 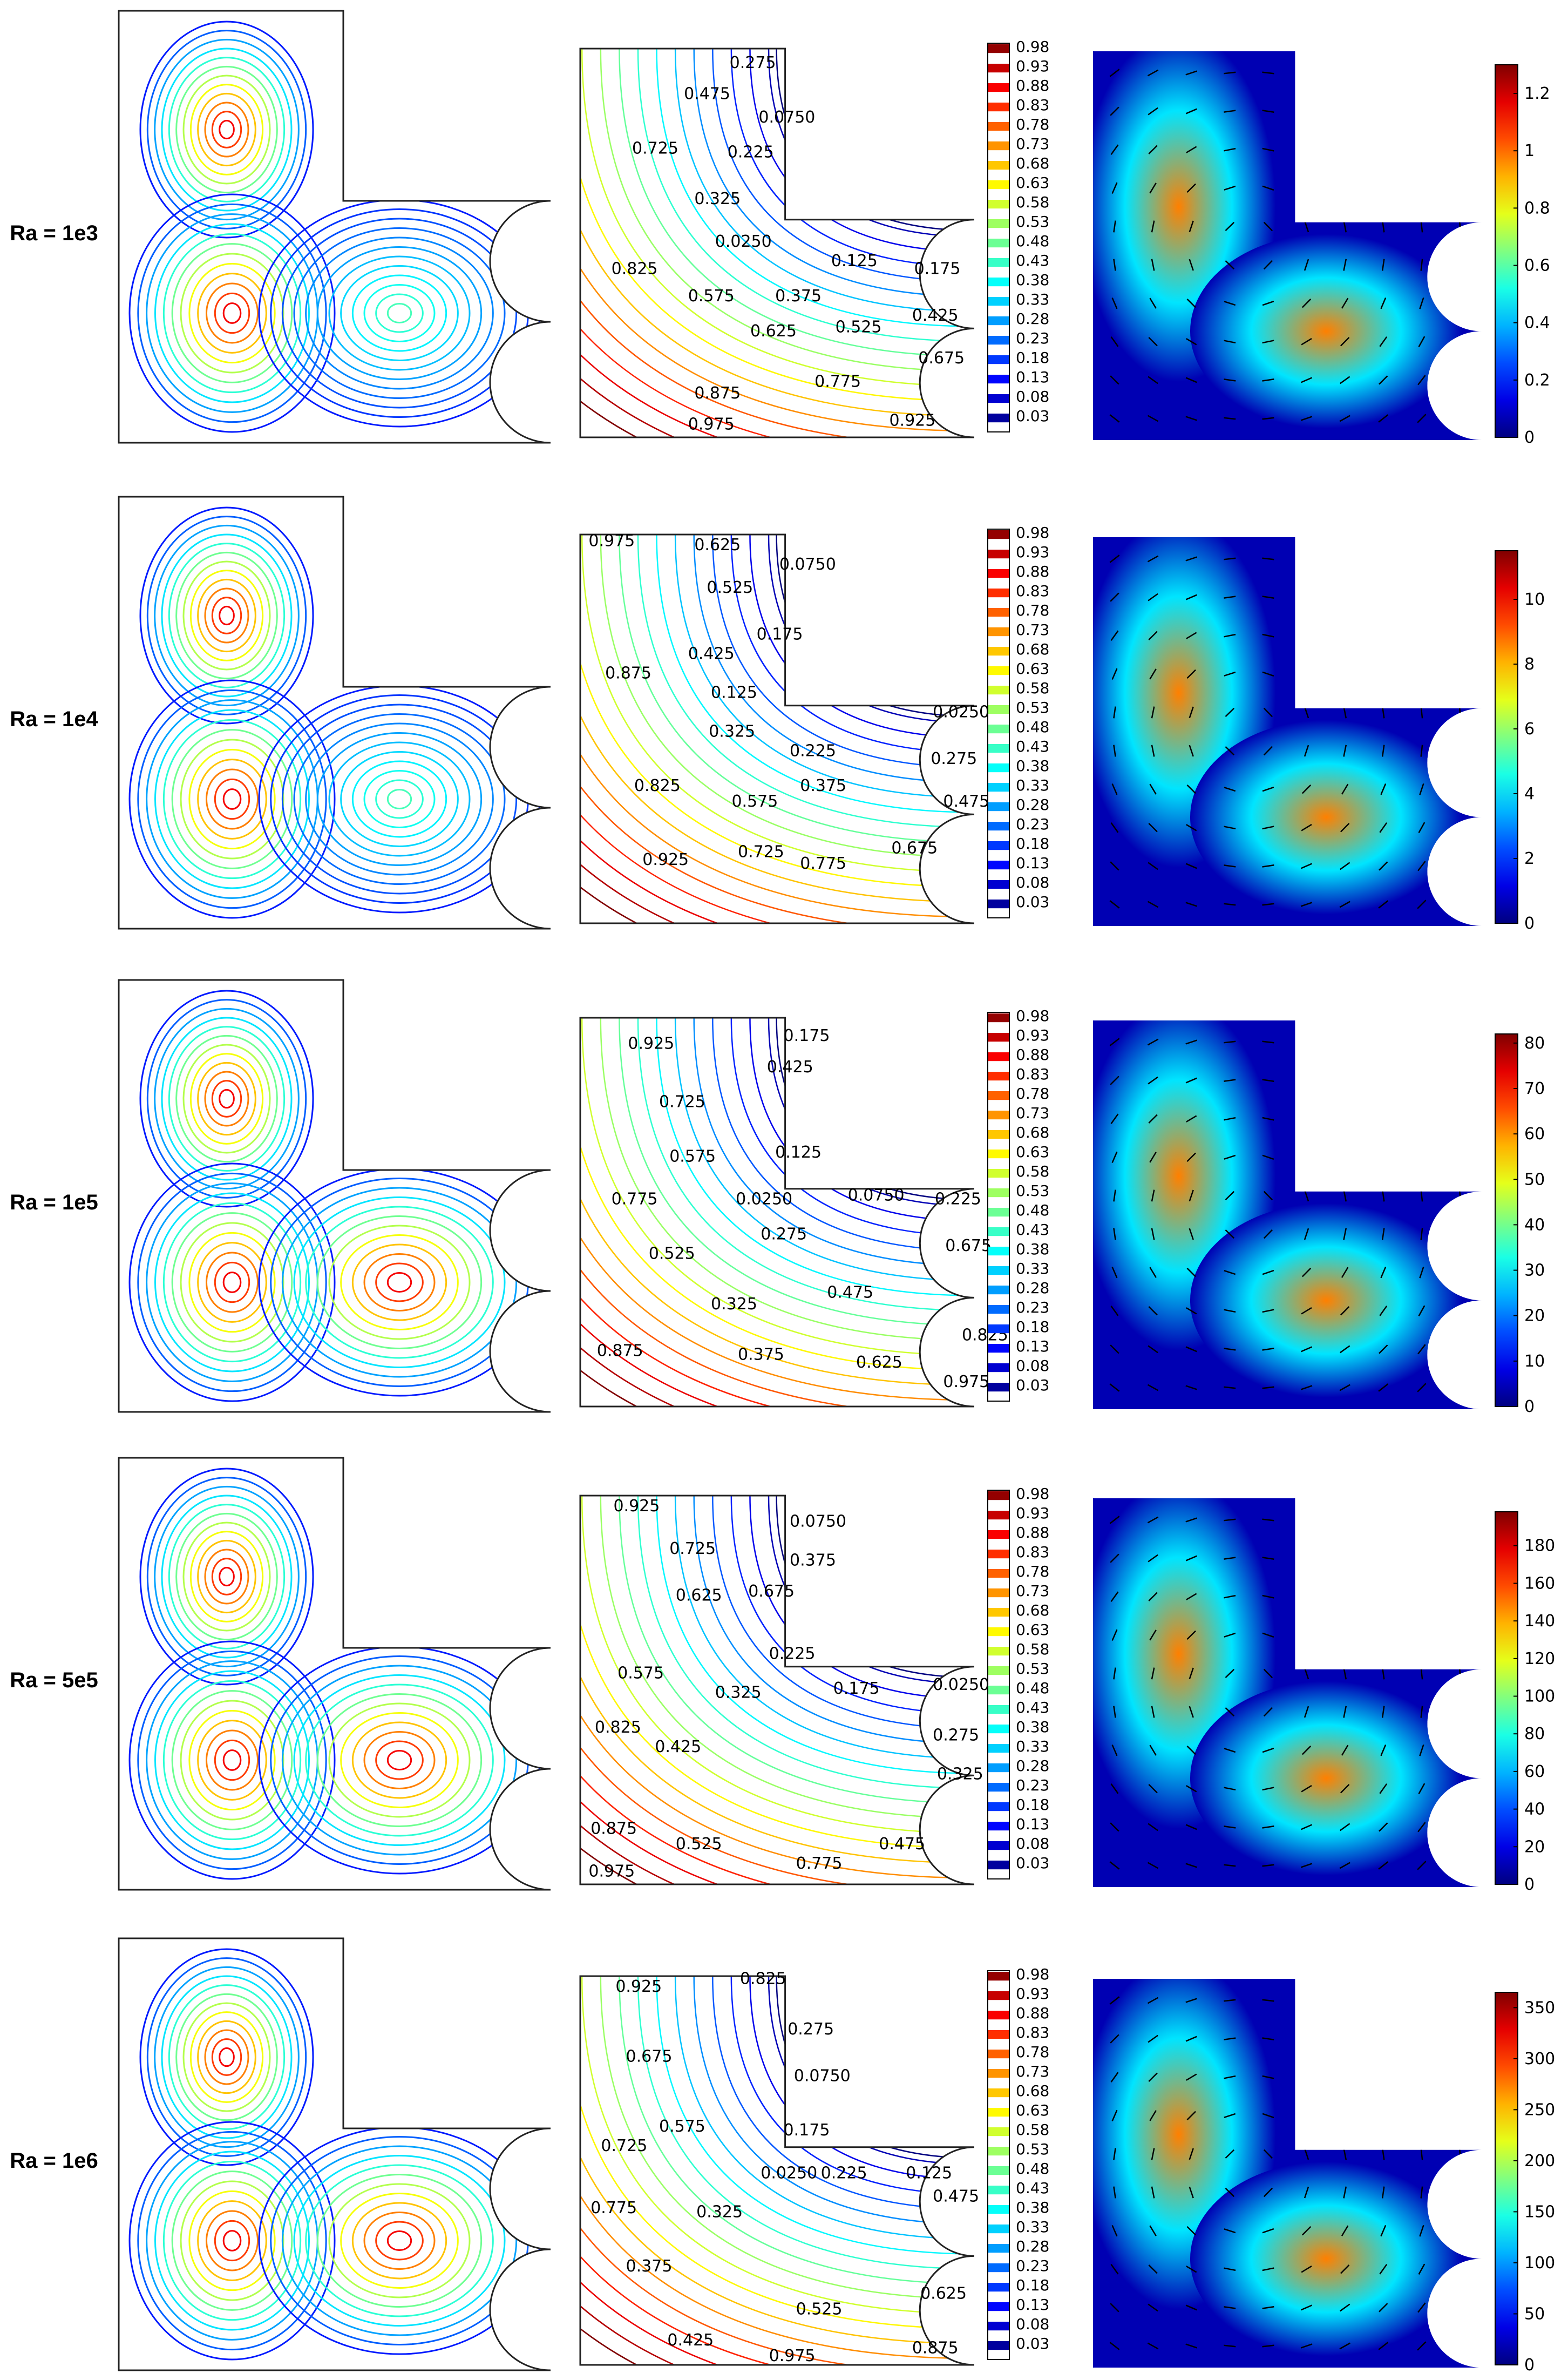 What do you see at coordinates (1529, 150) in the screenshot?
I see `colorbar-tick-label: 1` at bounding box center [1529, 150].